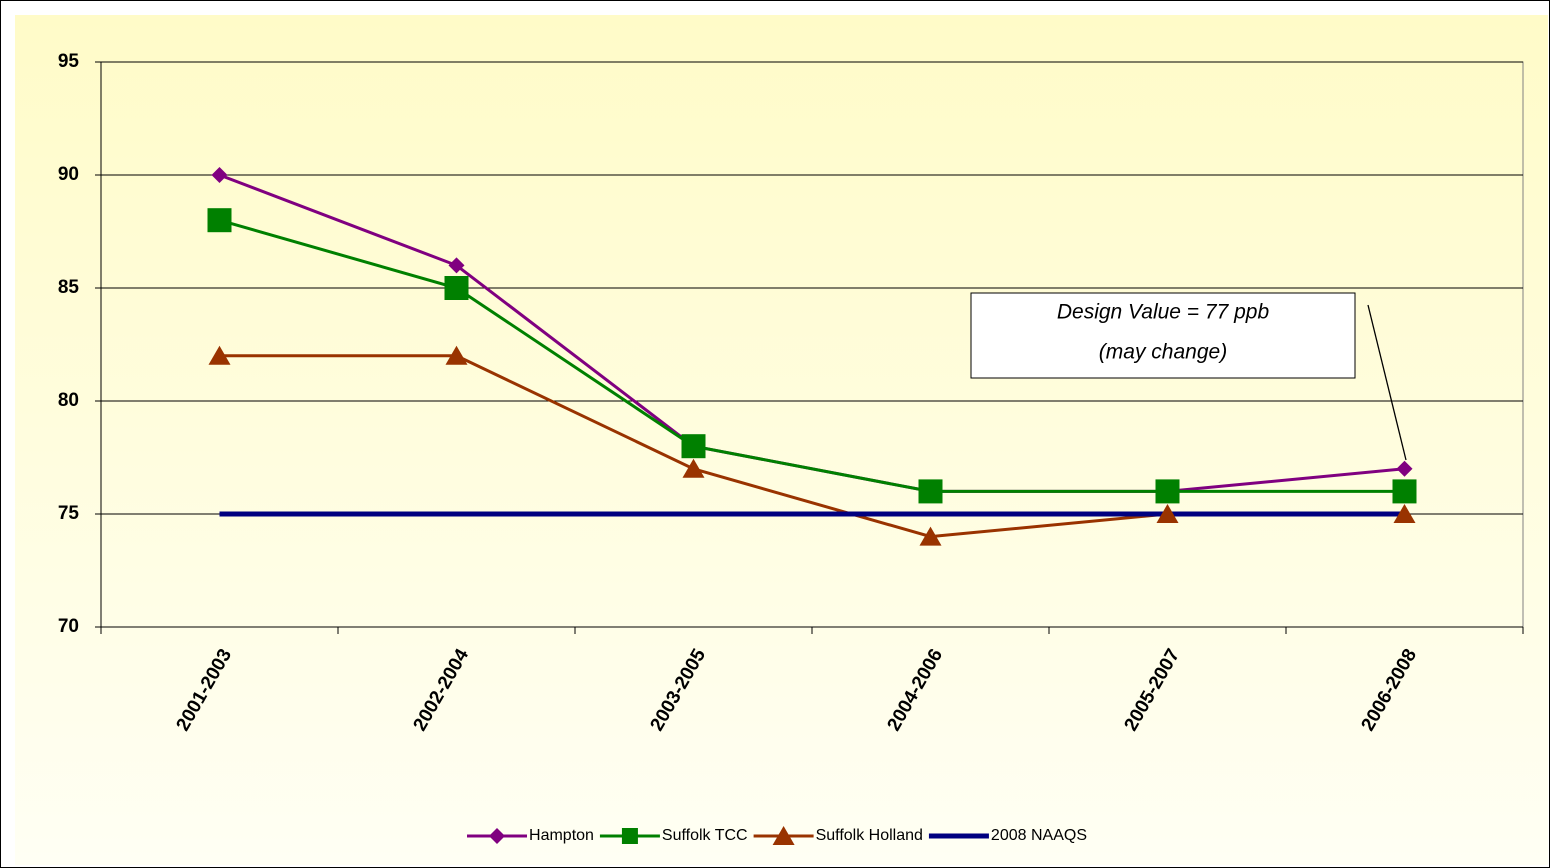 The height and width of the screenshot is (868, 1550). Describe the element at coordinates (68, 400) in the screenshot. I see `y-tick-label: 80` at that location.